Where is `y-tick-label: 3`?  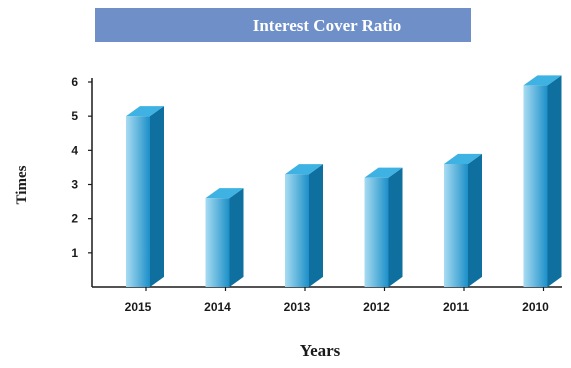 y-tick-label: 3 is located at coordinates (74, 185).